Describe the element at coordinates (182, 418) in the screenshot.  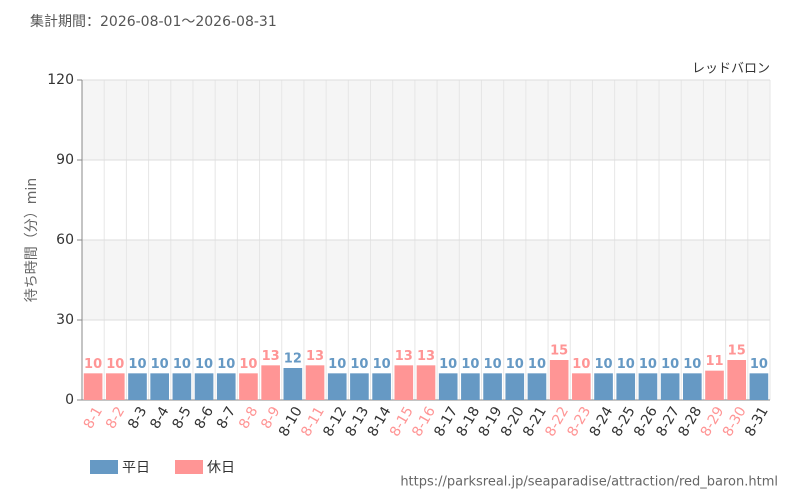
I see `x-tick-label: 8-5` at that location.